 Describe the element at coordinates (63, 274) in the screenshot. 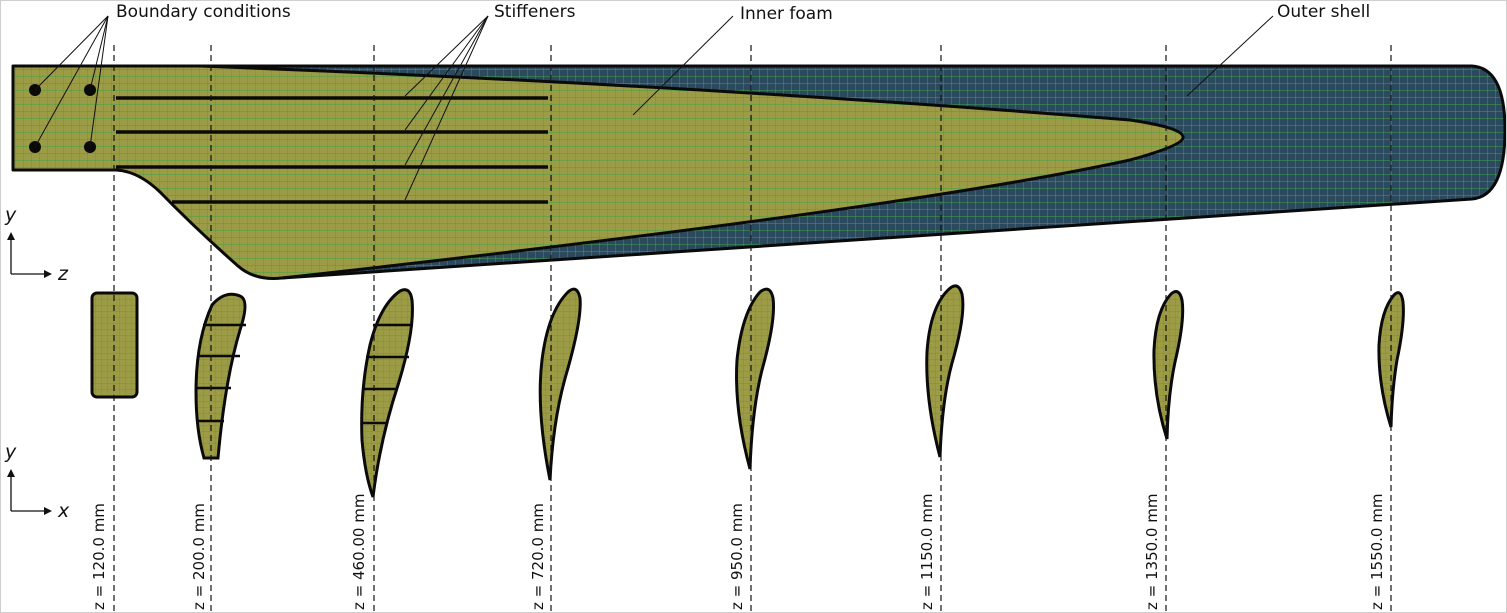

I see `axis-z-label: z` at that location.